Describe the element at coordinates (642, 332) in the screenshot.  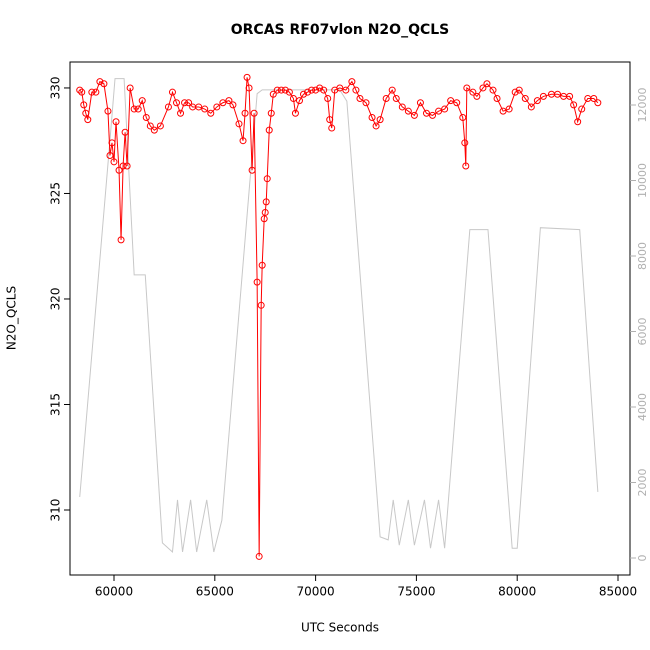
I see `y2-tick-label: 6000` at that location.